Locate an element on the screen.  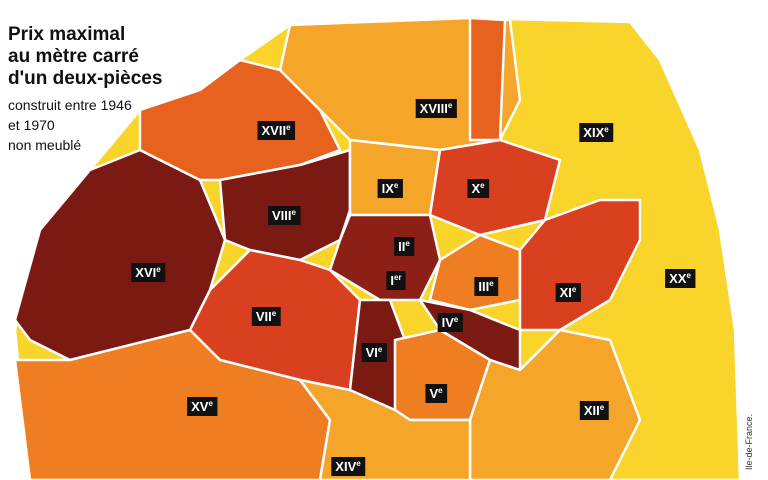
roman: XVI is located at coordinates (145, 272).